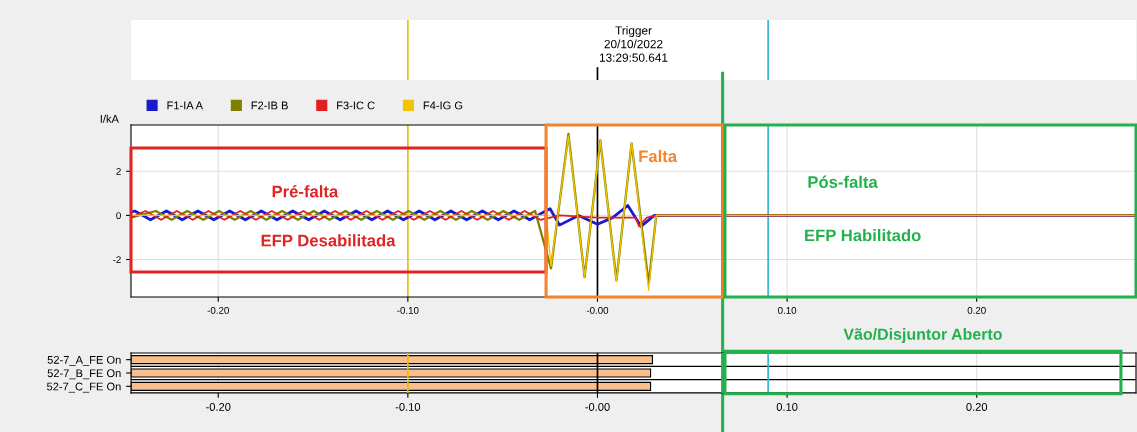  What do you see at coordinates (843, 181) in the screenshot?
I see `annotation: Pós-falta` at bounding box center [843, 181].